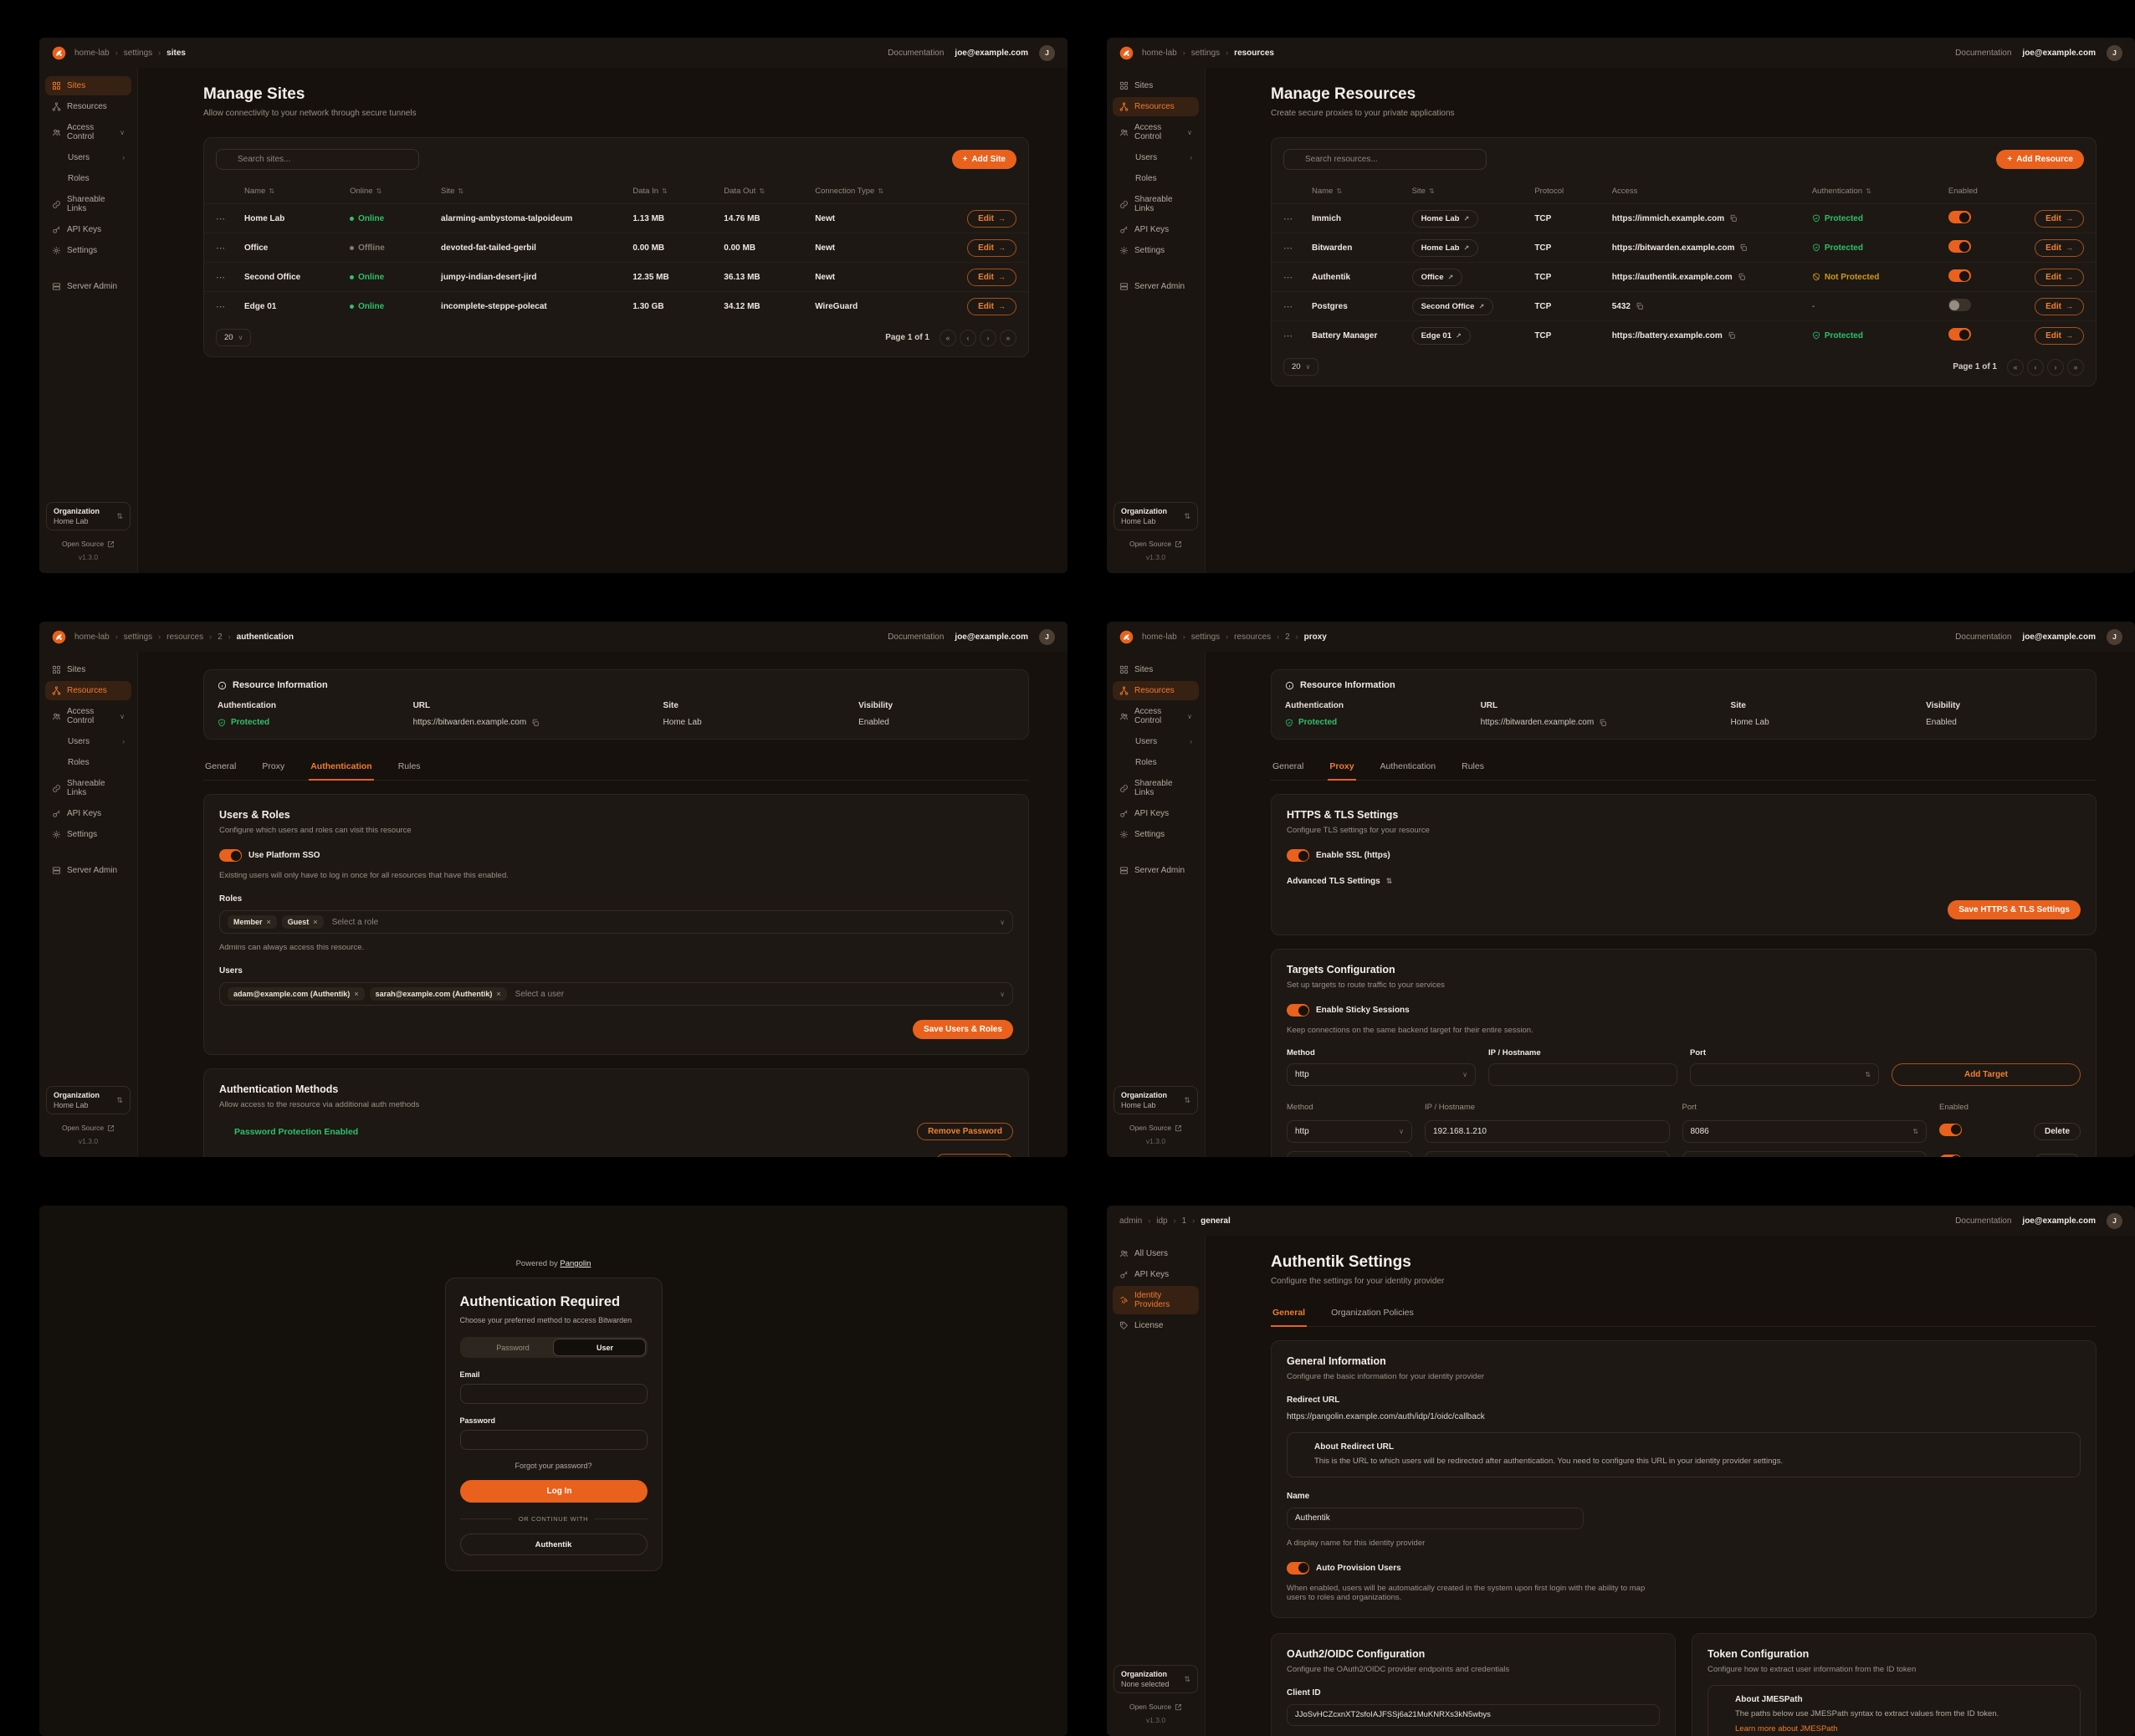  I want to click on number-spinner-icon: ⇅, so click(1915, 1131).